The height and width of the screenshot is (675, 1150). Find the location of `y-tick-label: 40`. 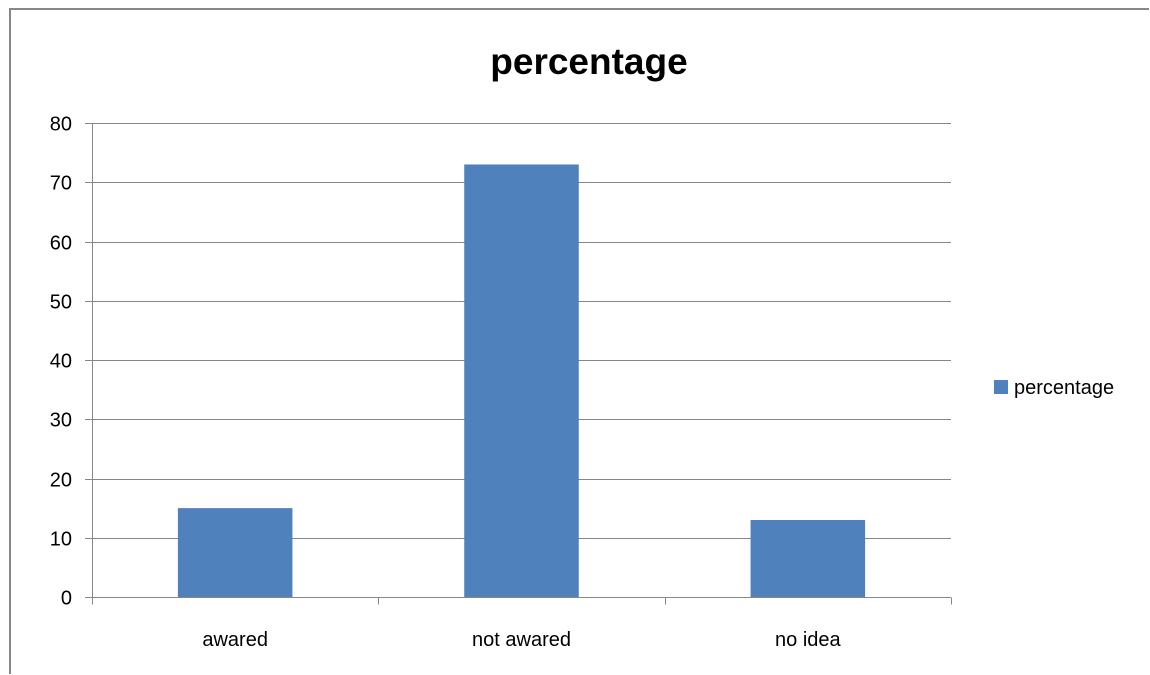

y-tick-label: 40 is located at coordinates (61, 362).